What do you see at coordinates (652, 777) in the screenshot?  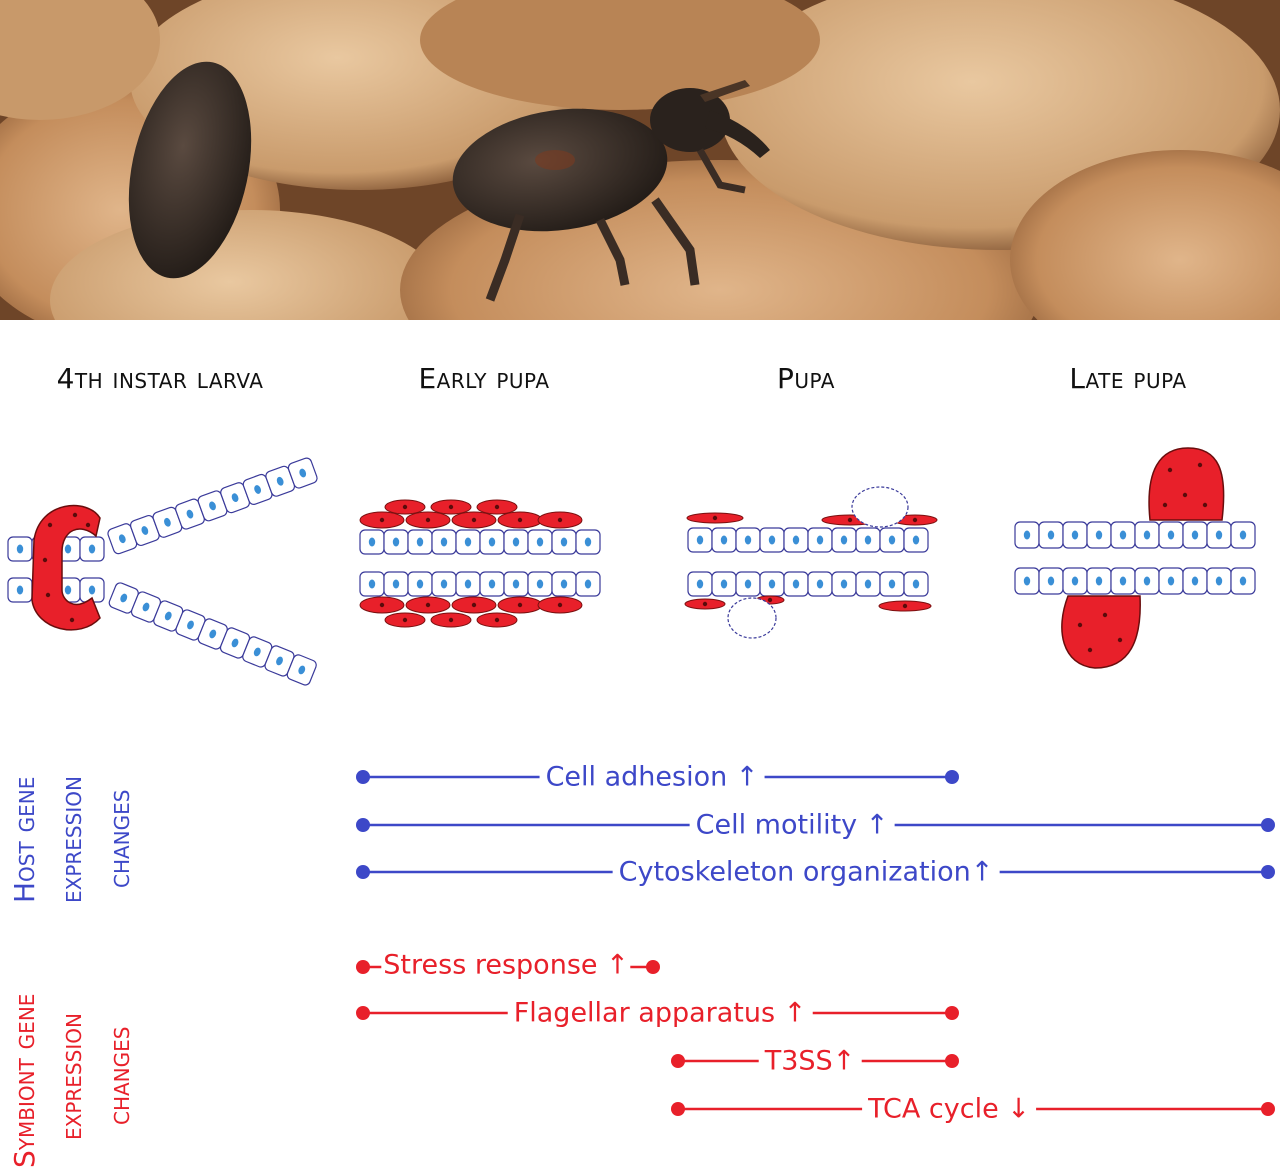 I see `host-bar-label: Cell adhesion ↑` at bounding box center [652, 777].